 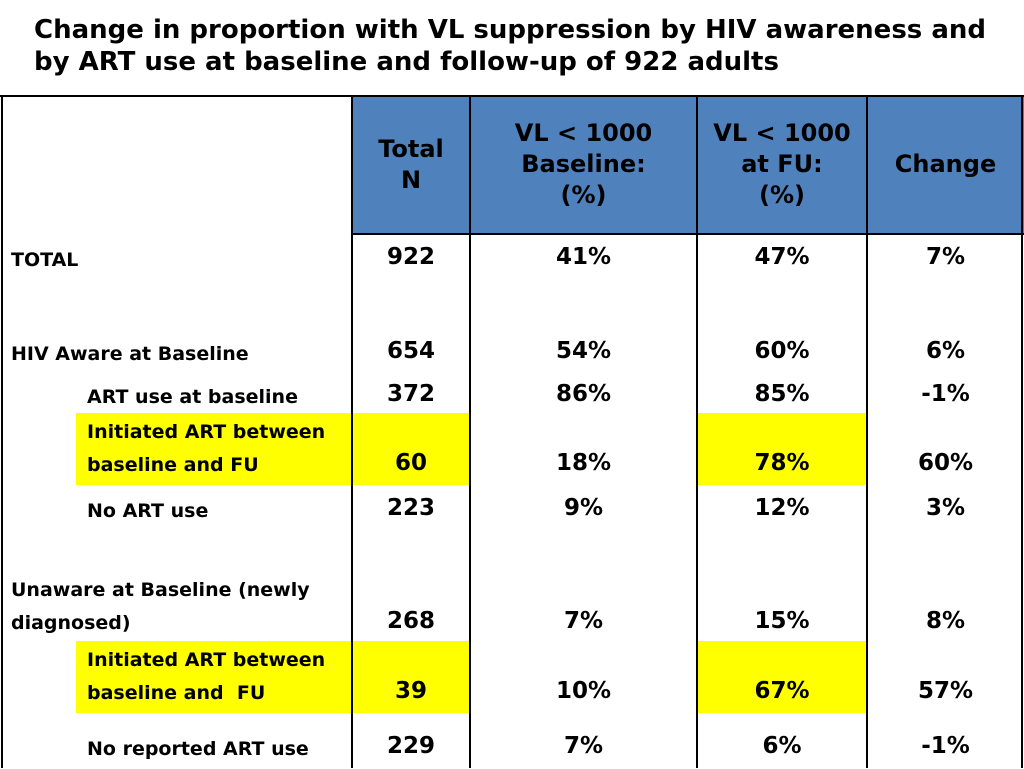 What do you see at coordinates (45, 260) in the screenshot?
I see `row-label: TOTAL` at bounding box center [45, 260].